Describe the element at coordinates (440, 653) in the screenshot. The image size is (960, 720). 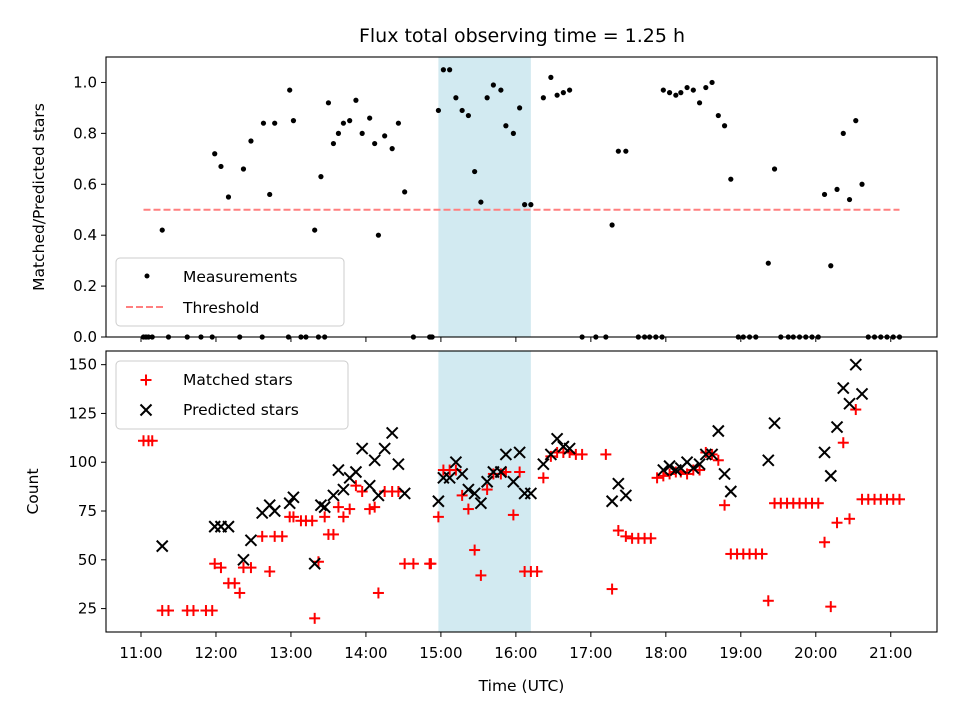
I see `x-tick-label: 15:00` at that location.